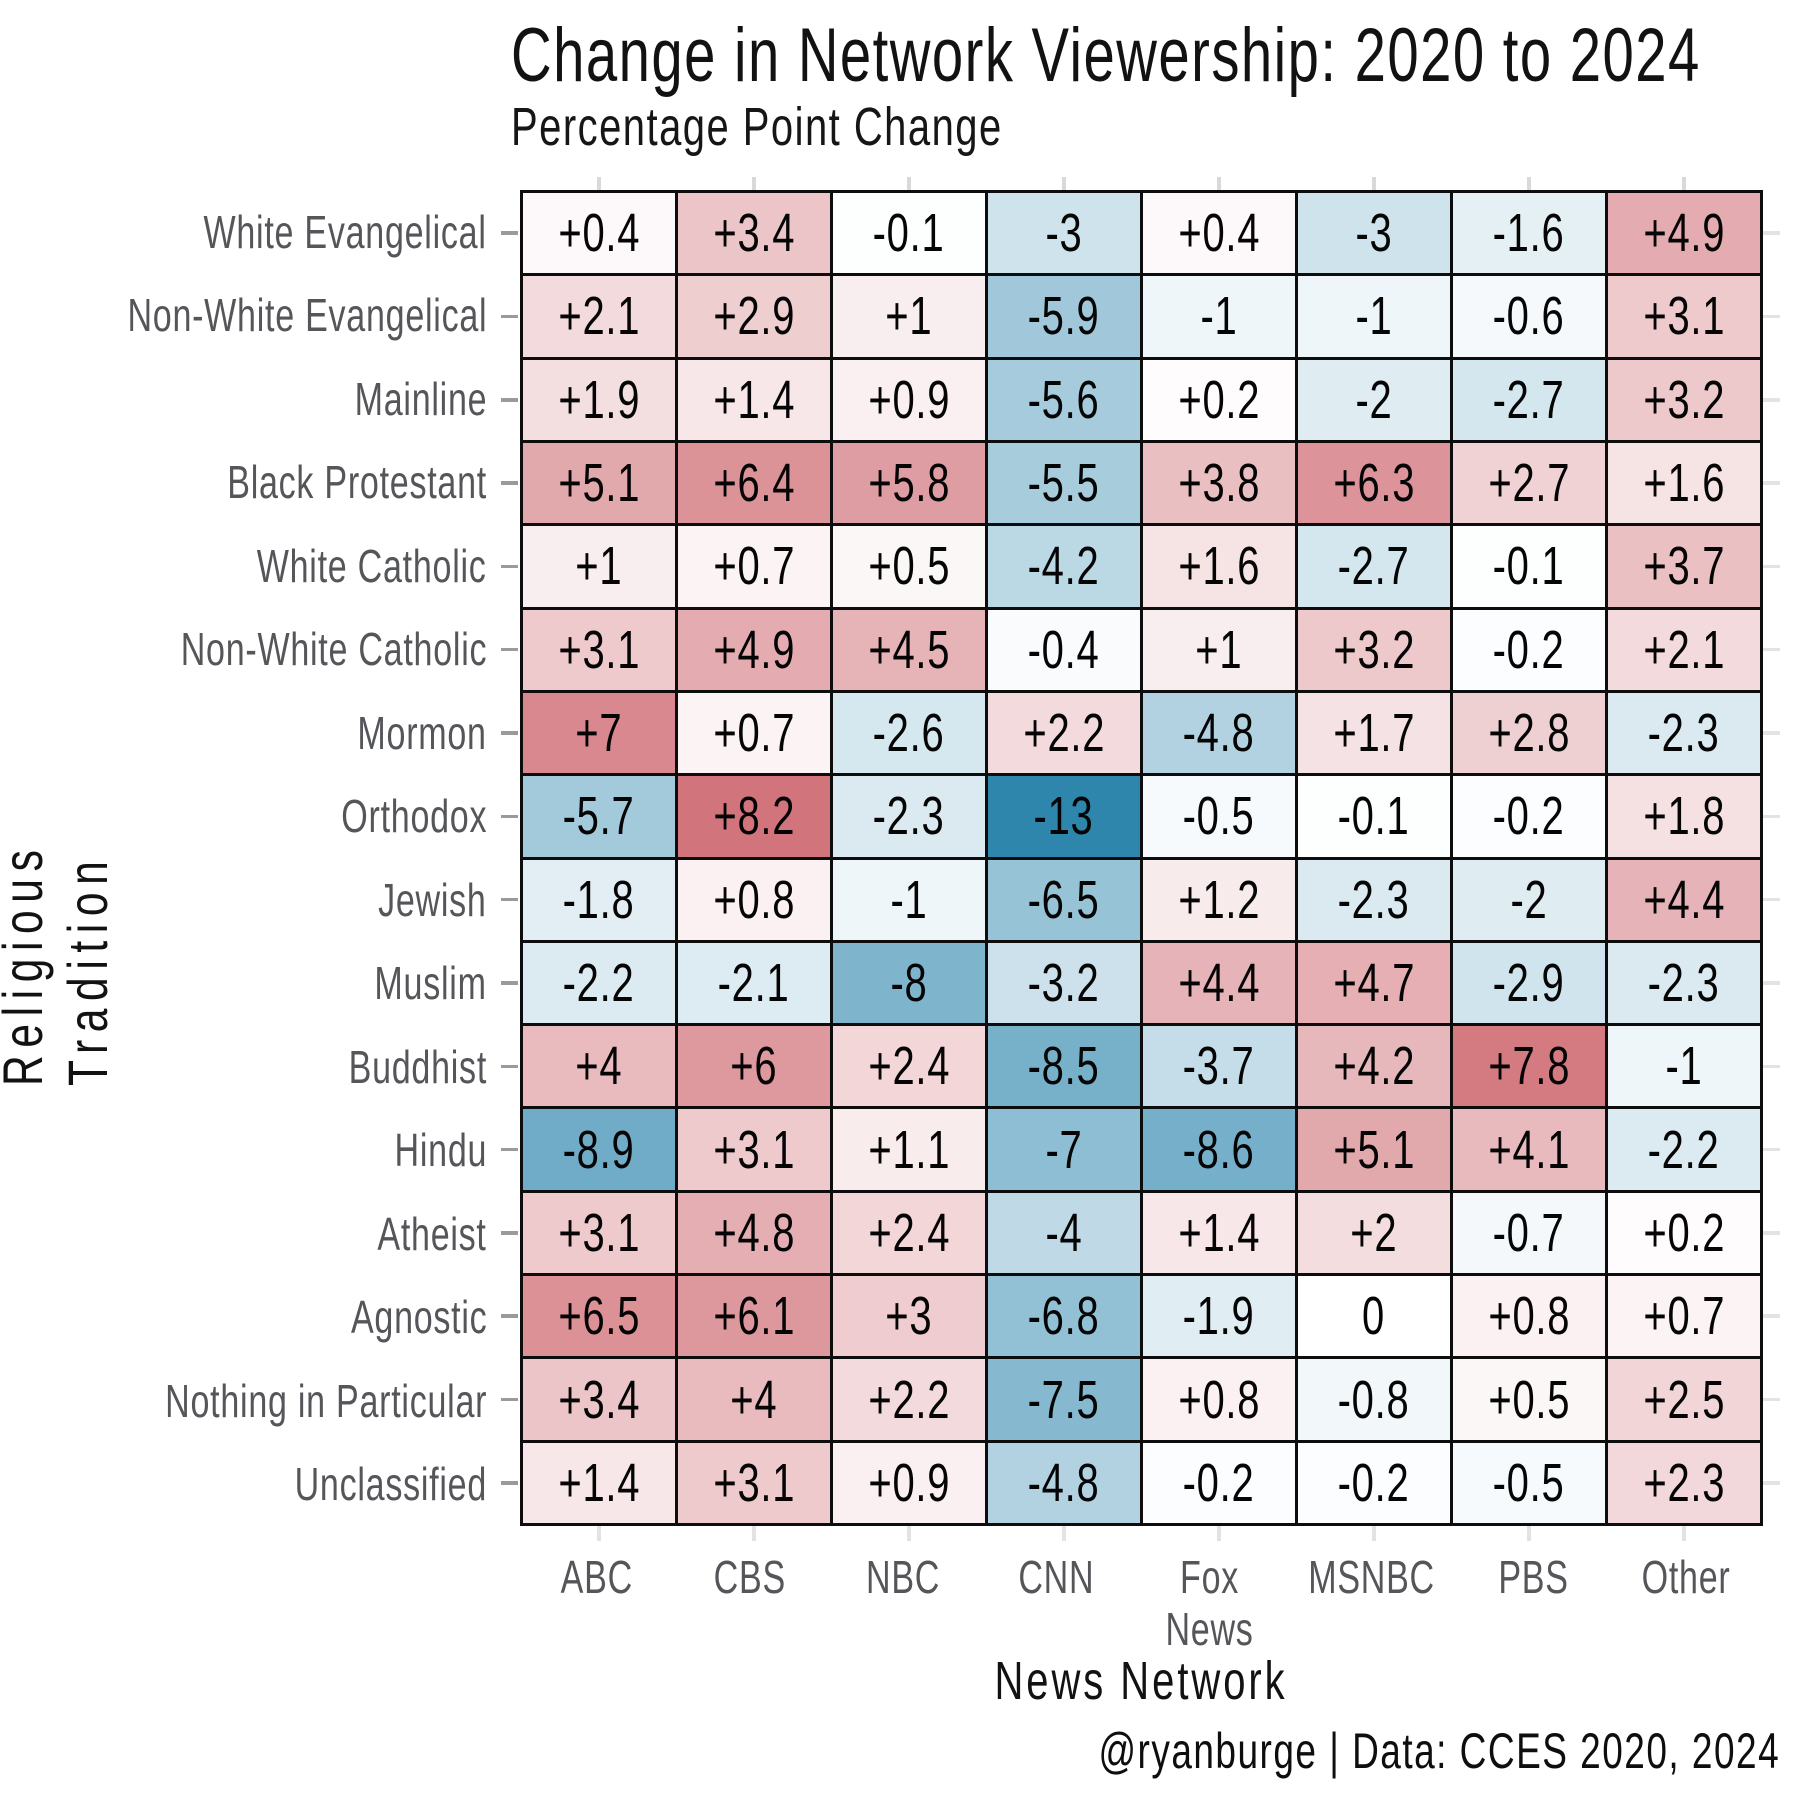 This screenshot has height=1800, width=1800. I want to click on cell-value: +1.6, so click(1219, 566).